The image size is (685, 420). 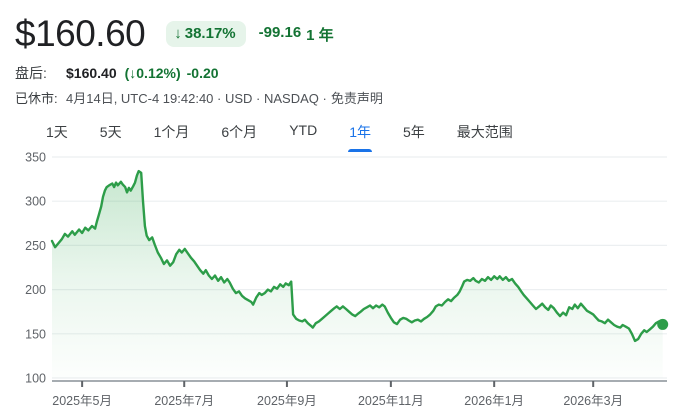 I want to click on after-hours-change: (↓0.12%) -0.20, so click(x=172, y=73).